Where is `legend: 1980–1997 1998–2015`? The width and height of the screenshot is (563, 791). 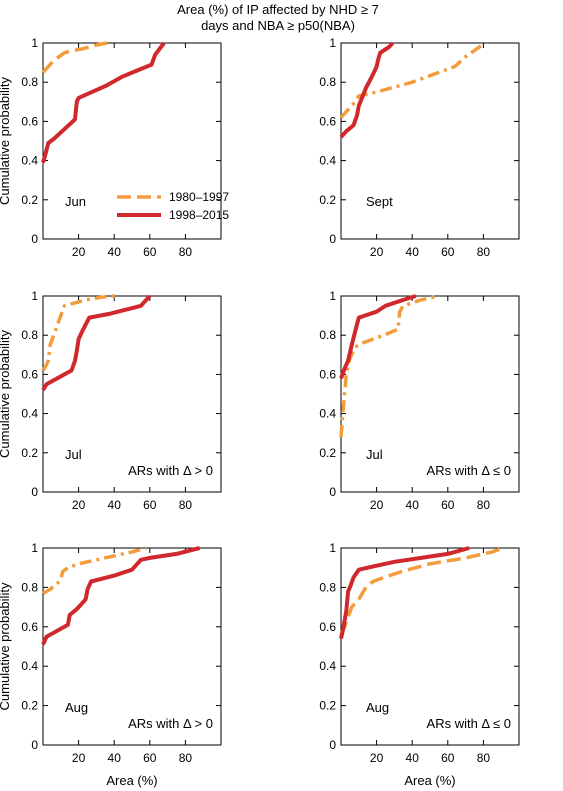 legend: 1980–1997 1998–2015 is located at coordinates (173, 206).